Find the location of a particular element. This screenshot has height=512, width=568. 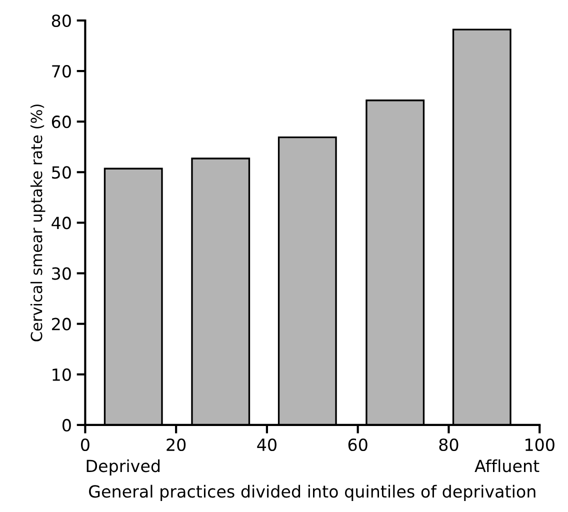

x-tick-label: 40 is located at coordinates (266, 445).